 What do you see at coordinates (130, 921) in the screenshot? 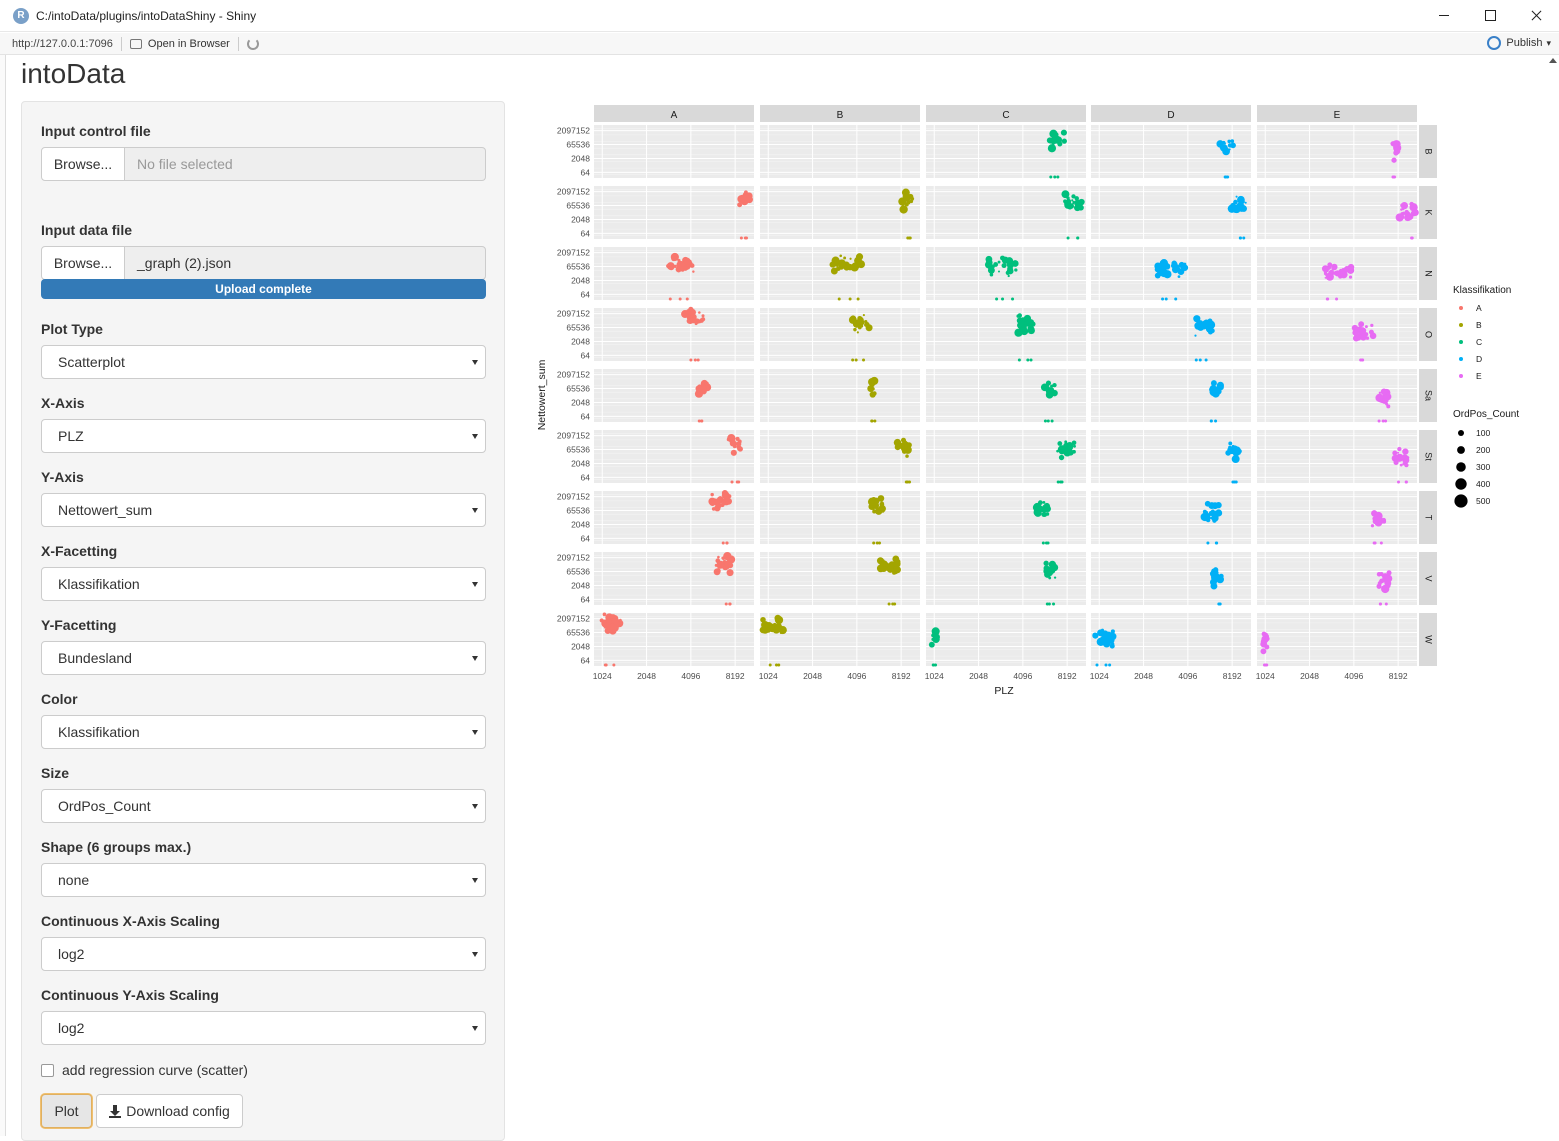
I see `continuous-x-axis-scaling-label: Continuous X-Axis Scaling` at bounding box center [130, 921].